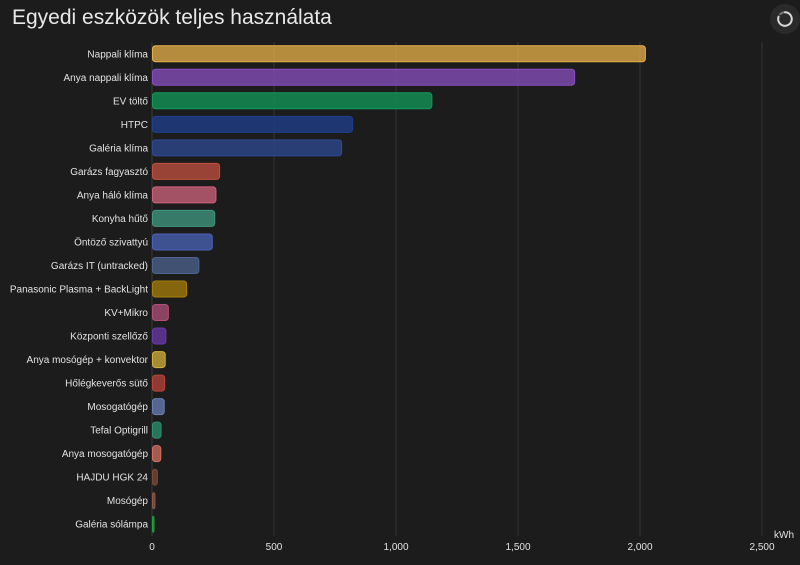 Image resolution: width=800 pixels, height=565 pixels. I want to click on category-label-2: EV töltő, so click(130, 101).